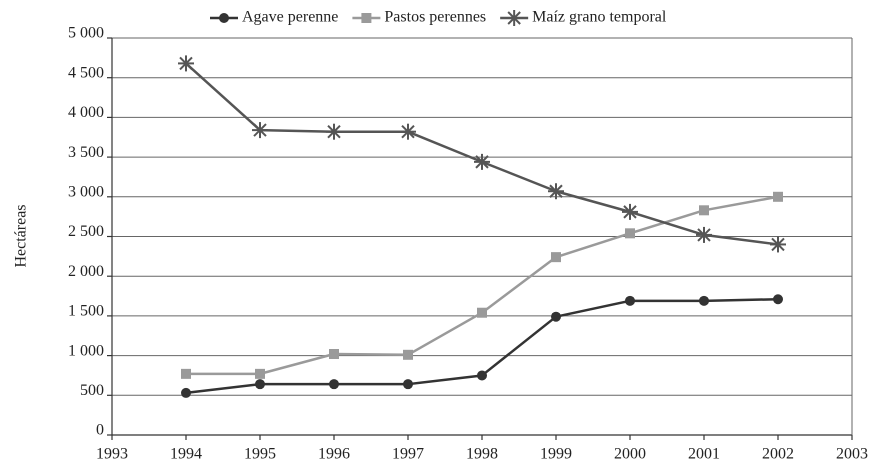 The width and height of the screenshot is (876, 473). Describe the element at coordinates (435, 17) in the screenshot. I see `legend-label: Pastos perennes` at that location.